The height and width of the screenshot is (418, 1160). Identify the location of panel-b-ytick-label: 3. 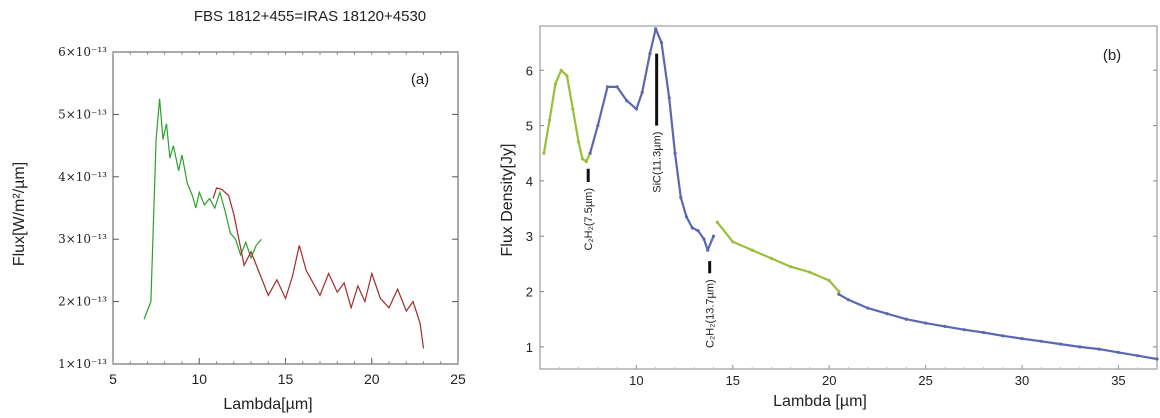
(529, 236).